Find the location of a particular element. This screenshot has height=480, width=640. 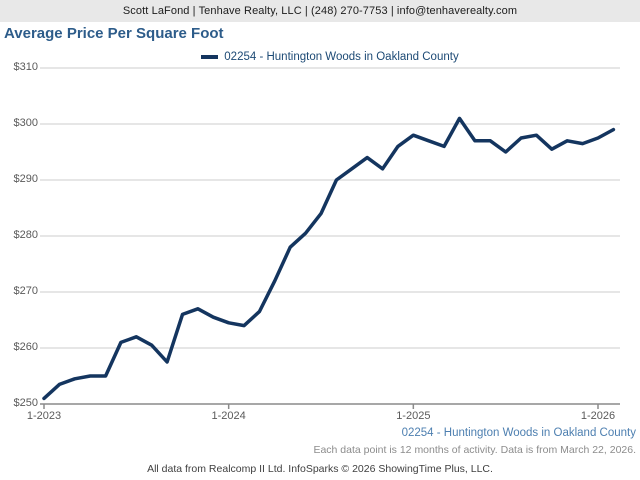

x-axis-tick-label: 1-2026 is located at coordinates (598, 416).